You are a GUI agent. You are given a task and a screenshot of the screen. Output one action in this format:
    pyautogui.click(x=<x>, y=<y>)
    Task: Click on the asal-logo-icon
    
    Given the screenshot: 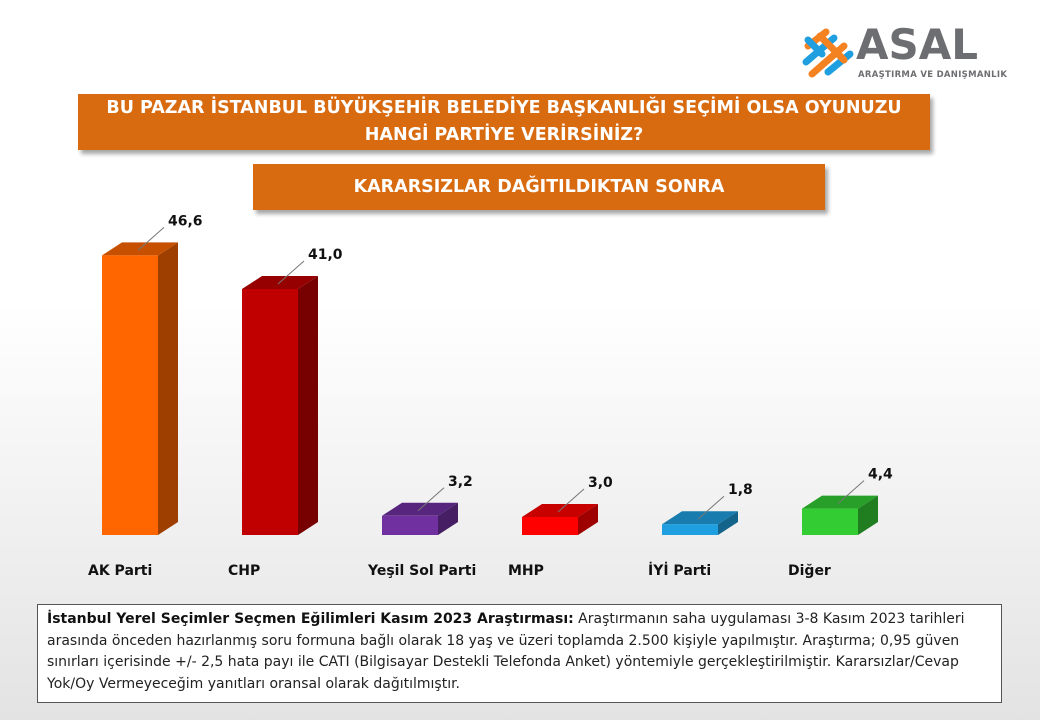 What is the action you would take?
    pyautogui.click(x=828, y=53)
    